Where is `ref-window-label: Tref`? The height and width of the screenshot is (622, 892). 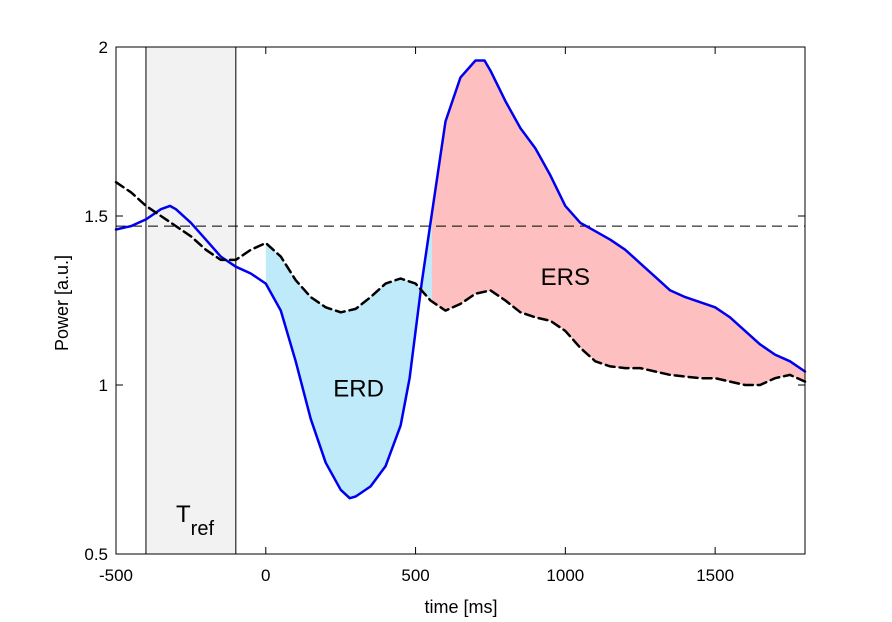 ref-window-label: Tref is located at coordinates (195, 520).